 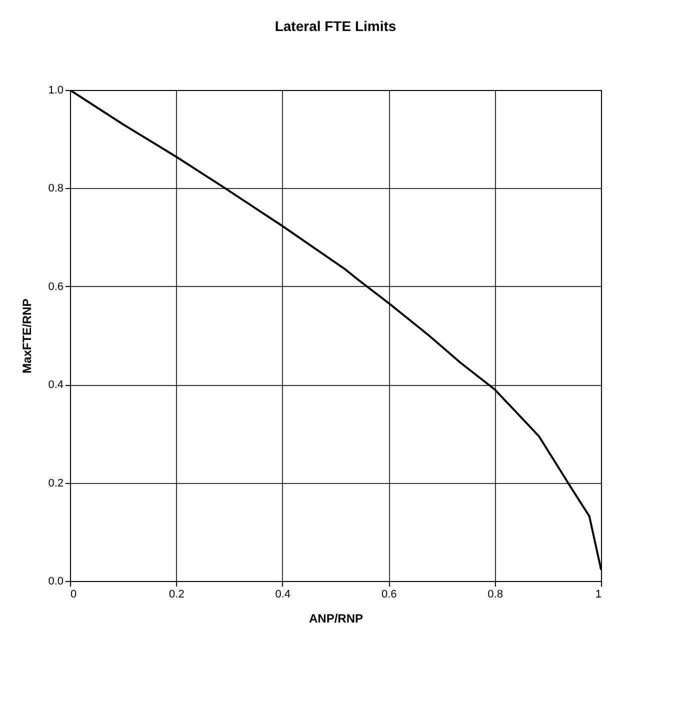 I want to click on x-tick-label: 0.2, so click(x=176, y=594).